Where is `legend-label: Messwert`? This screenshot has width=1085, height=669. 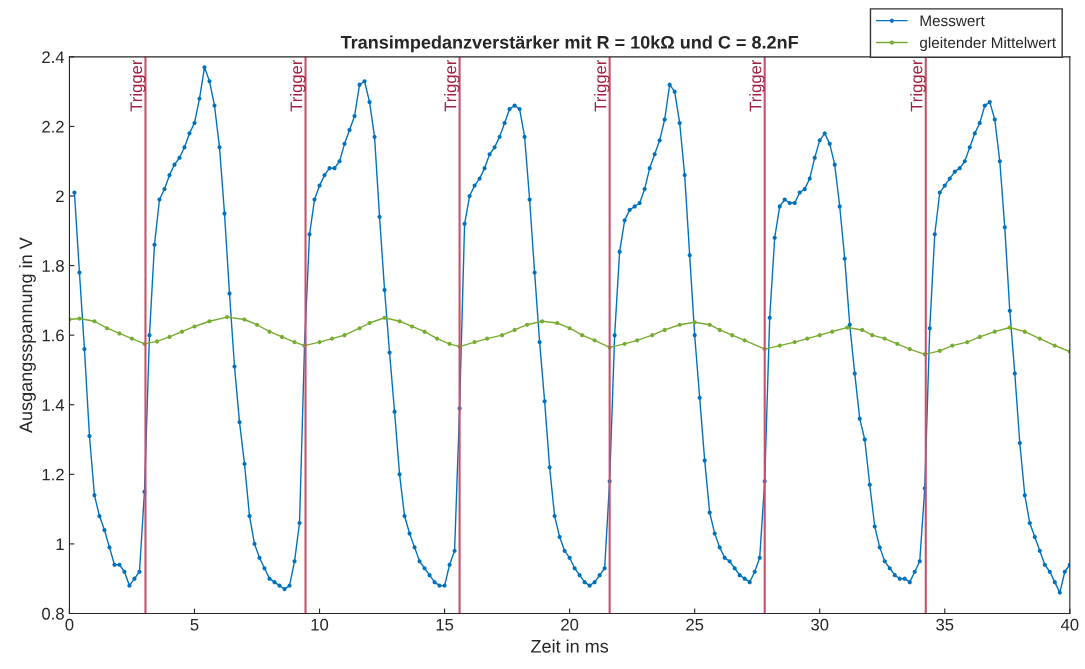
legend-label: Messwert is located at coordinates (952, 21).